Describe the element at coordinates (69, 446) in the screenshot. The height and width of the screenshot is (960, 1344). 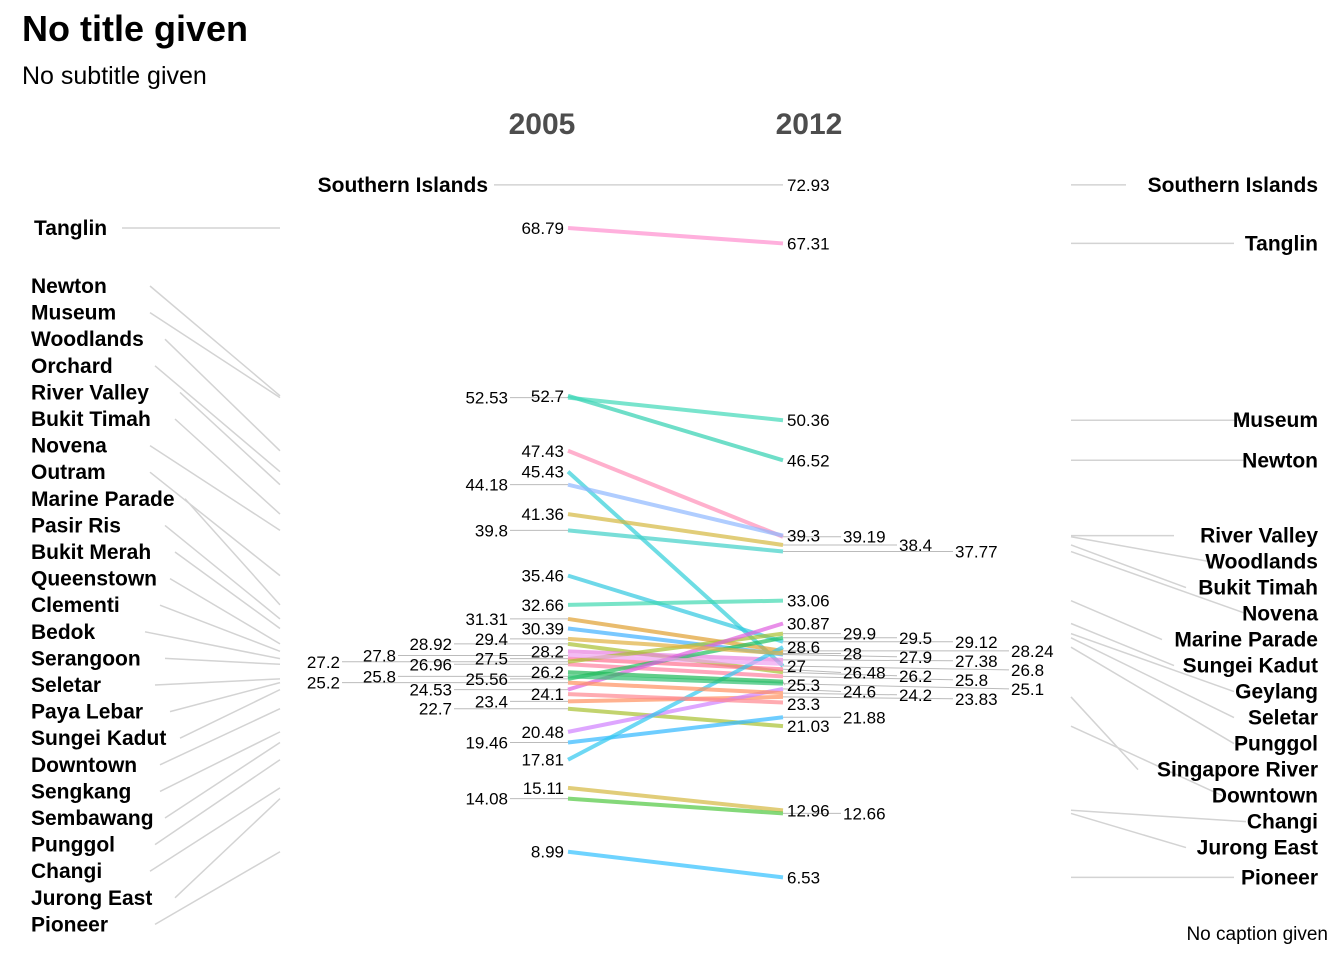
I see `left-label: Novena` at that location.